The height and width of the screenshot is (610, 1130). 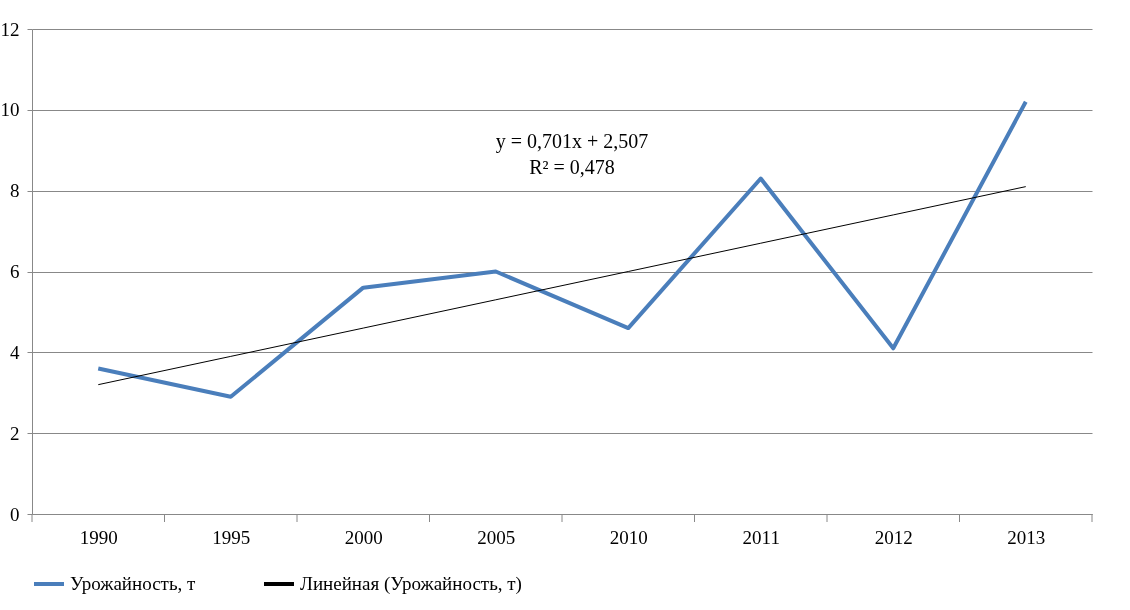 I want to click on x-tick-label: 2010, so click(x=628, y=537).